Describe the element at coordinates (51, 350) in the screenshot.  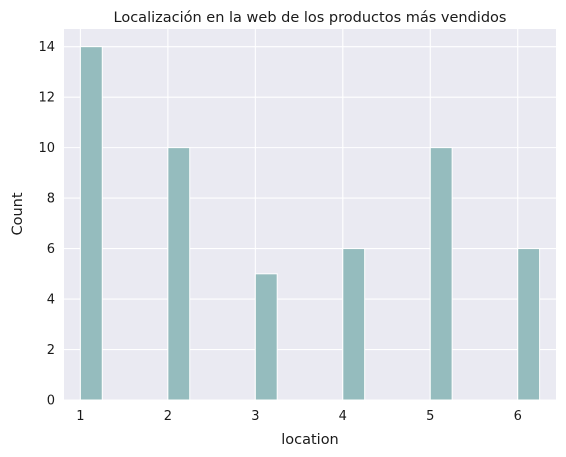
I see `y-tick-label: 2` at that location.